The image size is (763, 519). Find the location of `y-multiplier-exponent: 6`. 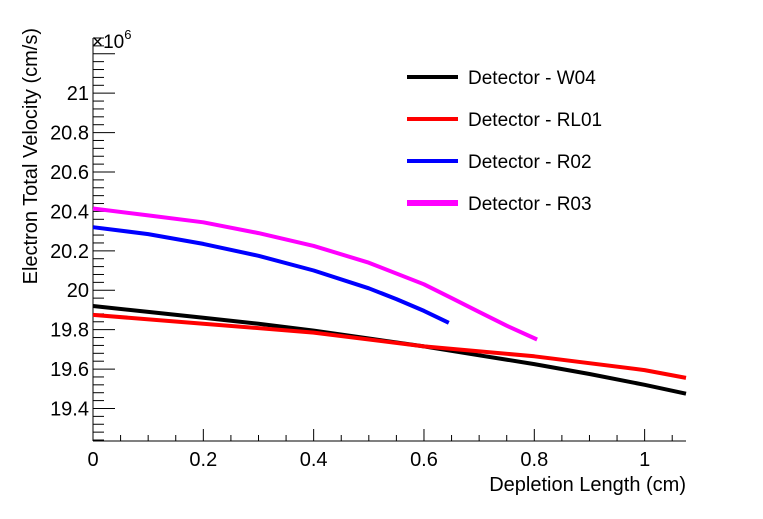

y-multiplier-exponent: 6 is located at coordinates (127, 34).